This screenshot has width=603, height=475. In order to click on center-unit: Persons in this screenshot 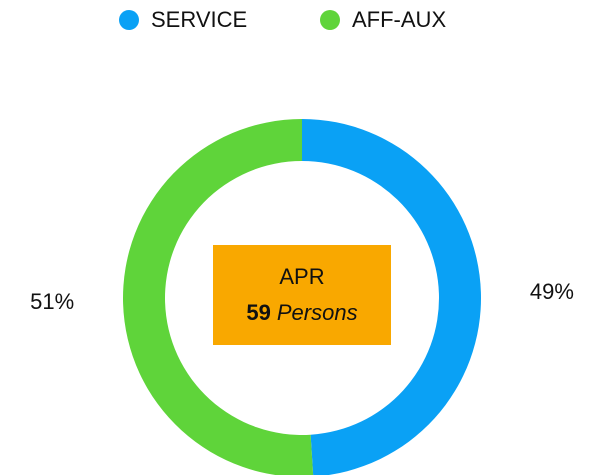, I will do `click(317, 312)`.